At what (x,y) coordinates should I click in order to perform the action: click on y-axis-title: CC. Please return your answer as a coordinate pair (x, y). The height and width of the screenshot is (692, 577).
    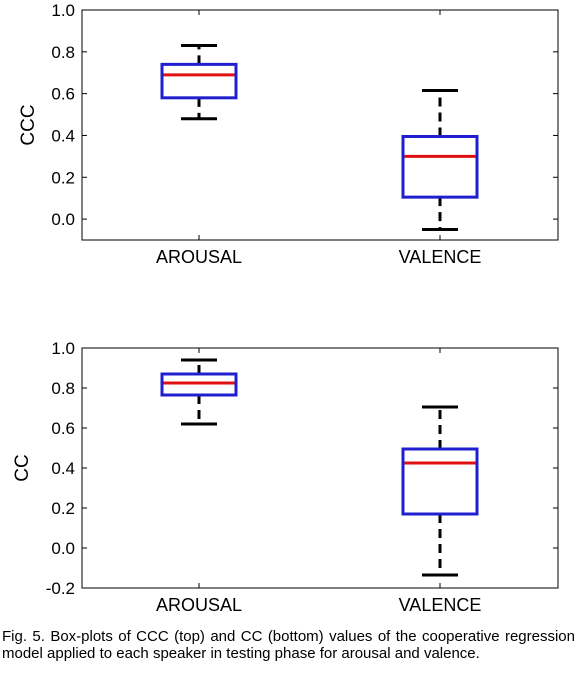
    Looking at the image, I should click on (22, 467).